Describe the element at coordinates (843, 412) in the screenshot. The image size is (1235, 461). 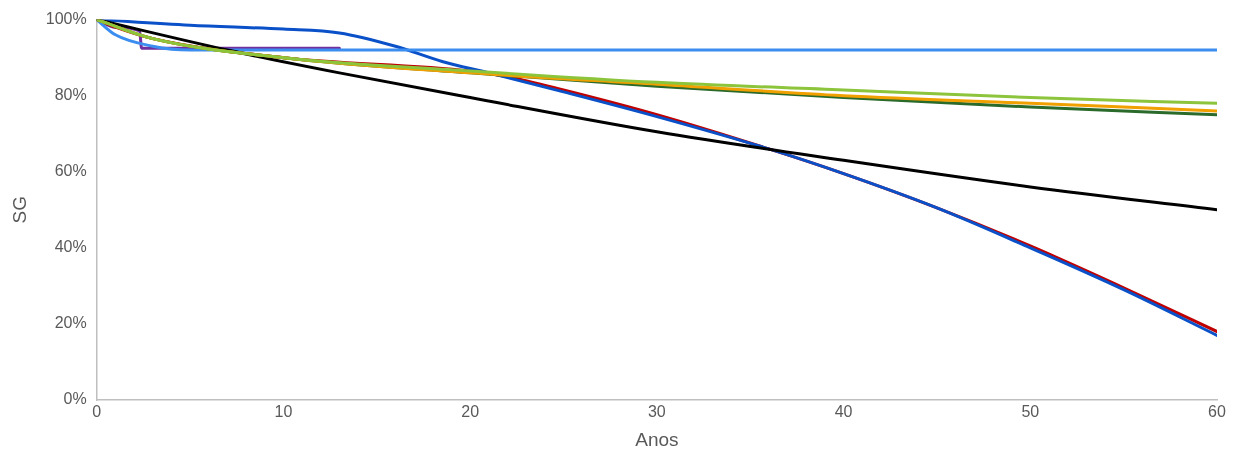
I see `x-tick-label: 40` at that location.